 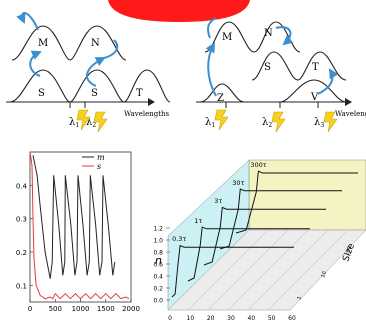 I want to click on floor-grid, so click(x=268, y=270).